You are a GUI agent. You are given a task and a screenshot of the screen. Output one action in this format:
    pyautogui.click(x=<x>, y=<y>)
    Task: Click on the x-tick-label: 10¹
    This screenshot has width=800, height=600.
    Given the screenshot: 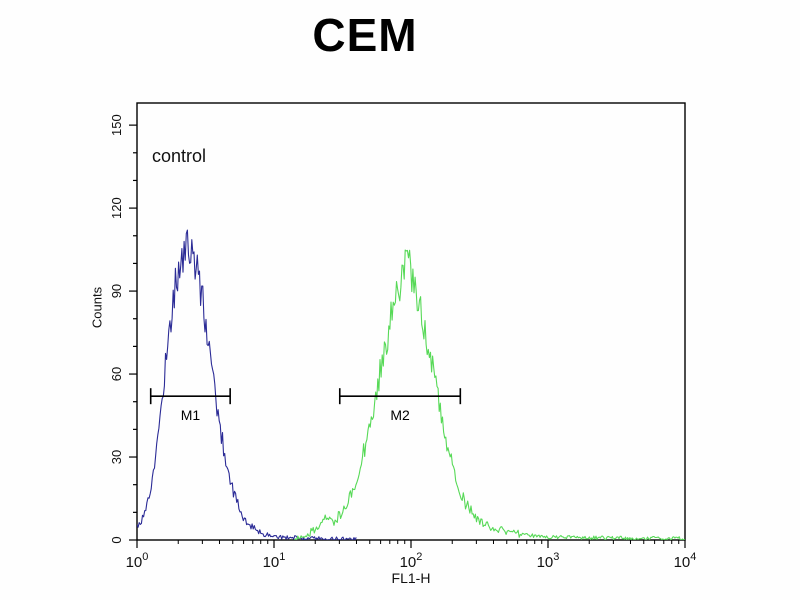 What is the action you would take?
    pyautogui.click(x=274, y=561)
    